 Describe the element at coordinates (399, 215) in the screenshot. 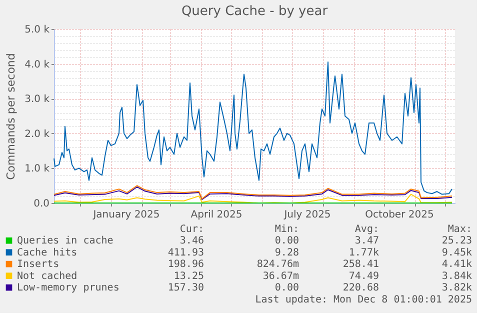

I see `x-tick-label: October 2025` at that location.